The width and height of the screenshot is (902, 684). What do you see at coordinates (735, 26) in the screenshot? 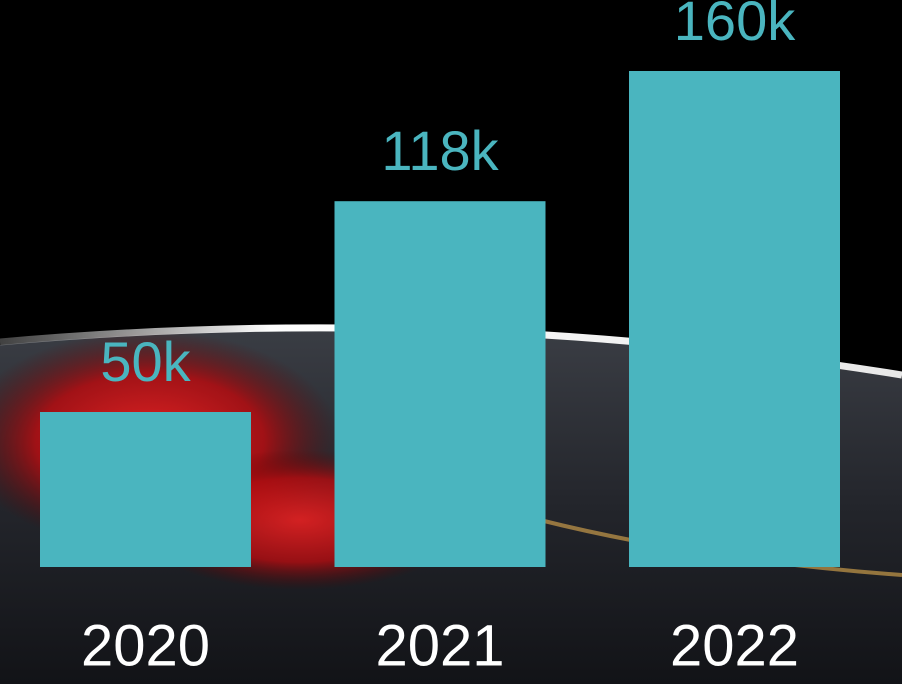
I see `value-label: 160k` at bounding box center [735, 26].